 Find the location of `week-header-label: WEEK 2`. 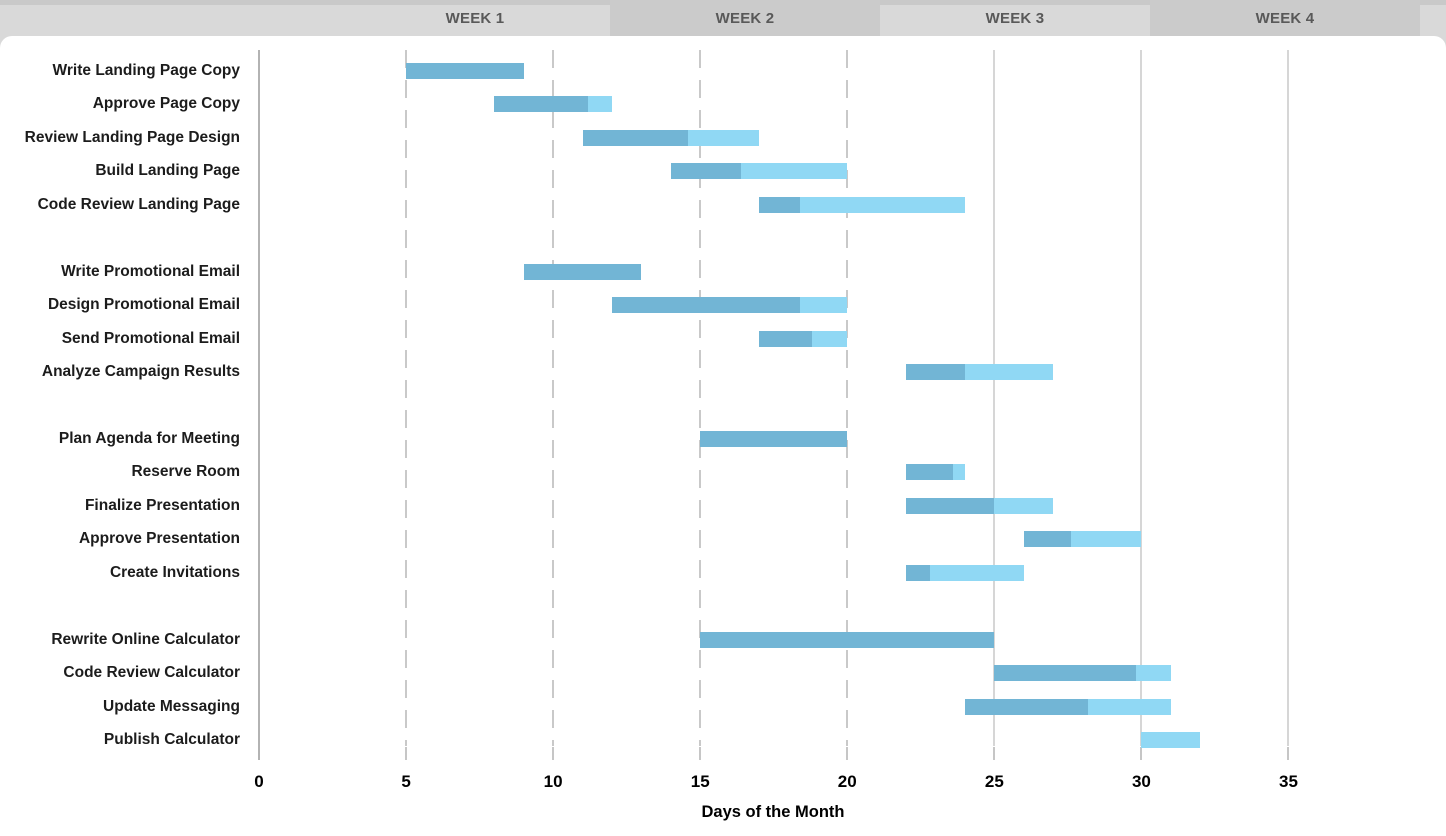

week-header-label: WEEK 2 is located at coordinates (745, 18).